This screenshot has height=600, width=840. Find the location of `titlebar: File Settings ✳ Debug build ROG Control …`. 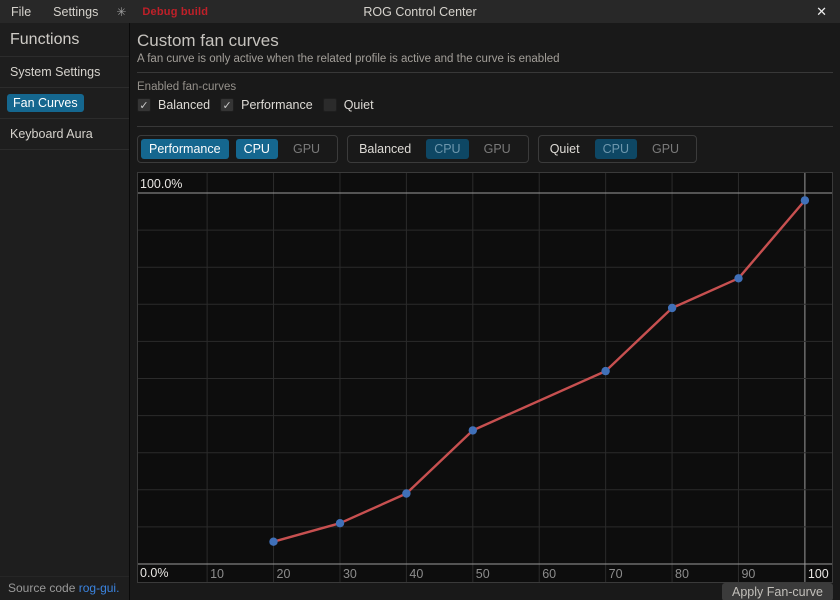

titlebar: File Settings ✳ Debug build ROG Control … is located at coordinates (420, 11).